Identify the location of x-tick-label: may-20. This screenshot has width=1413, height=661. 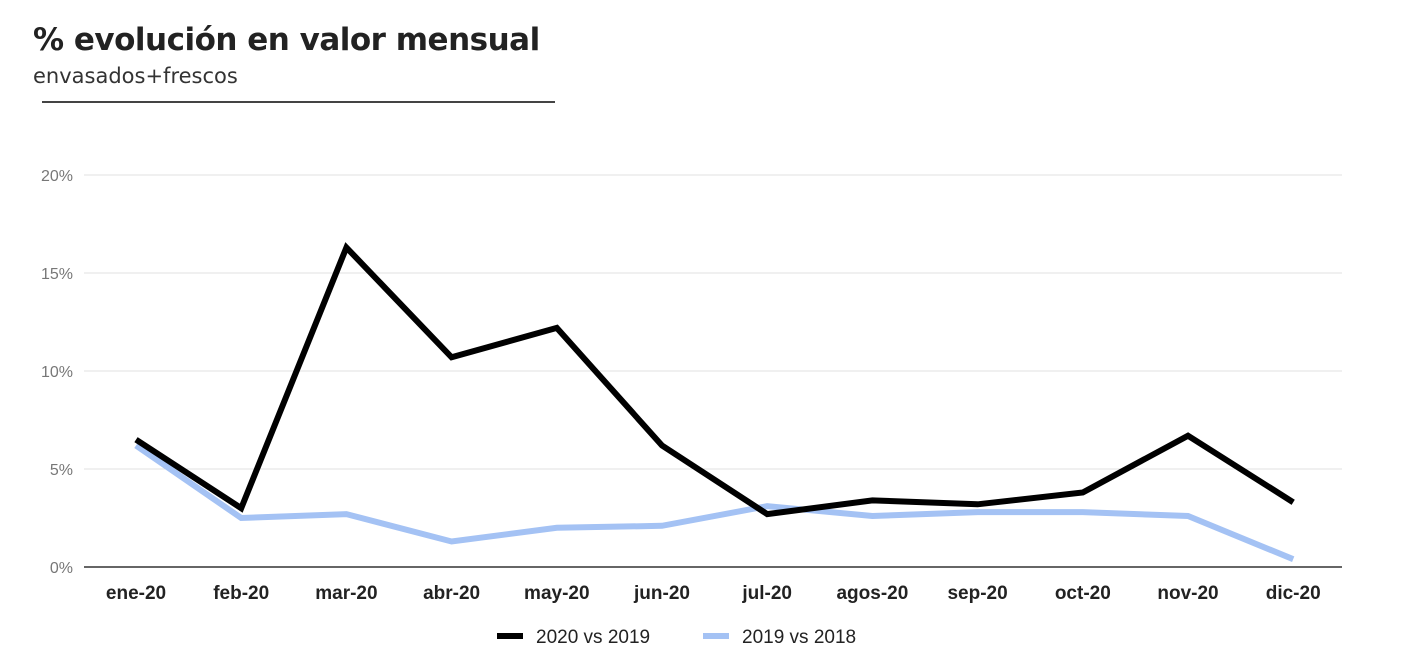
(557, 593).